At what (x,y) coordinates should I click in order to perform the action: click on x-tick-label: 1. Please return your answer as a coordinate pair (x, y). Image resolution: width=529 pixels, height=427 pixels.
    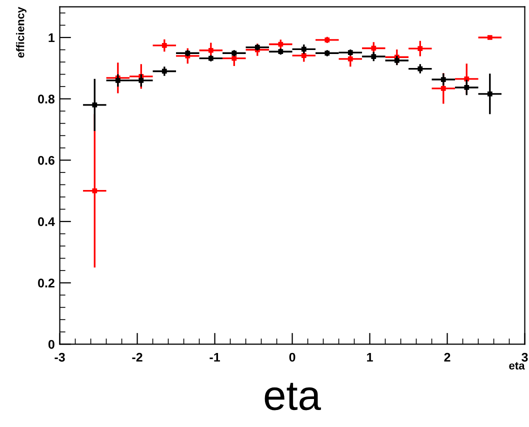
    Looking at the image, I should click on (370, 357).